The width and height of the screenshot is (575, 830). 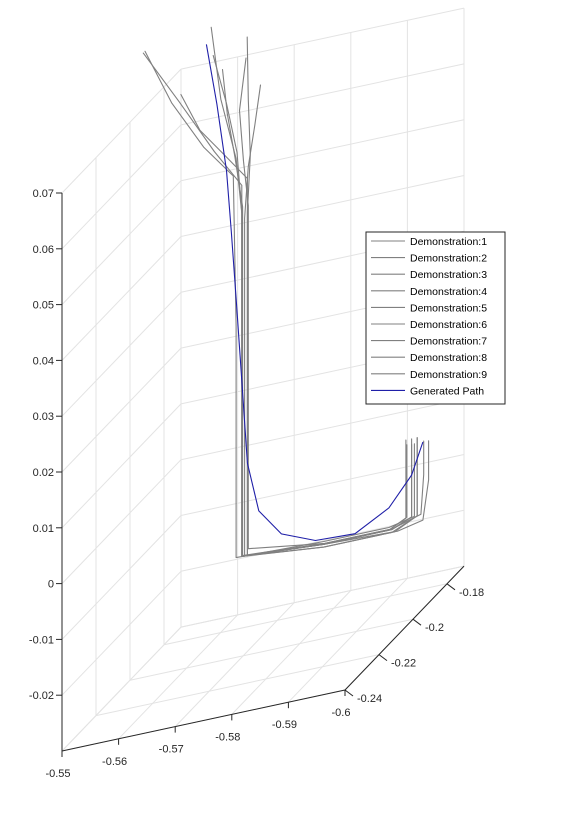 I want to click on z-tick-label: 0.02, so click(x=43, y=473).